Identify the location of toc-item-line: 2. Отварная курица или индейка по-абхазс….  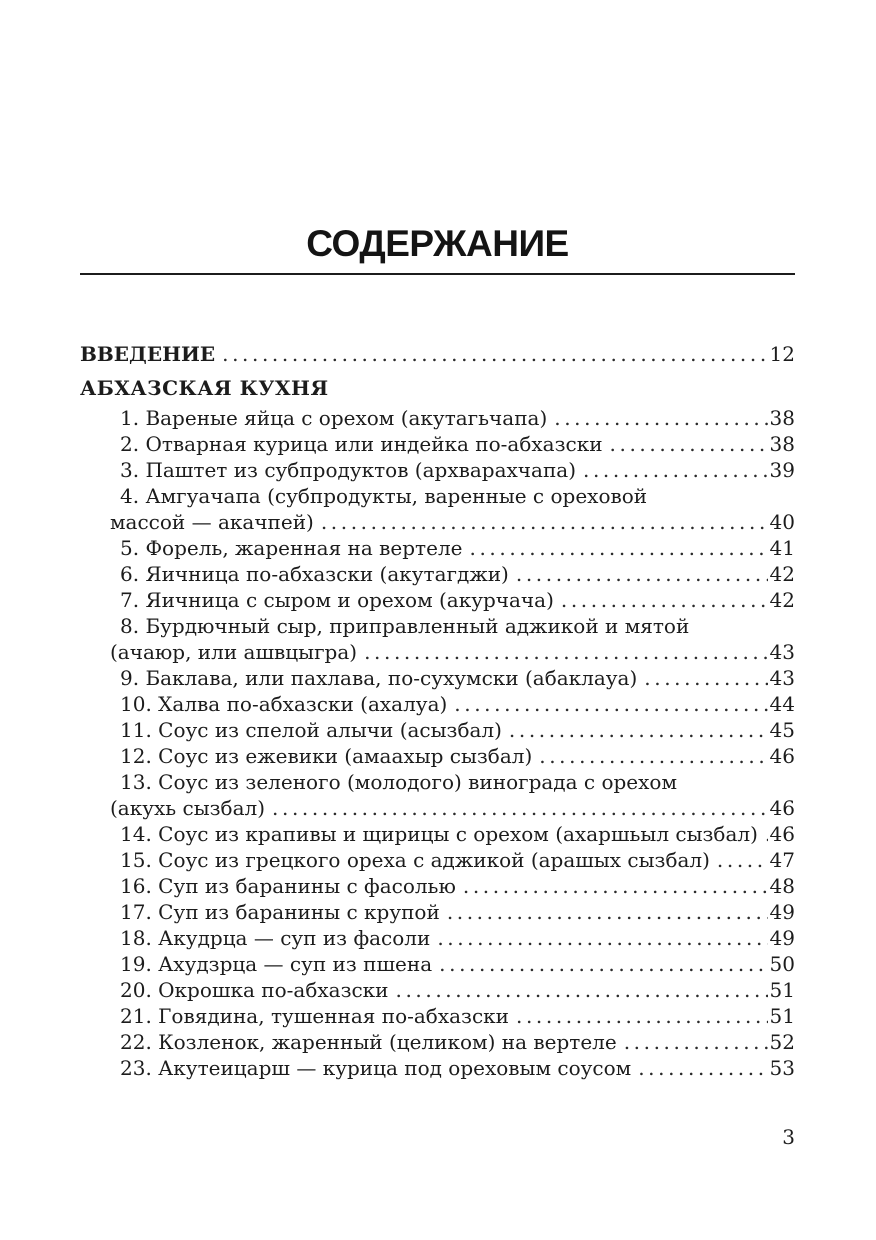
(437, 444).